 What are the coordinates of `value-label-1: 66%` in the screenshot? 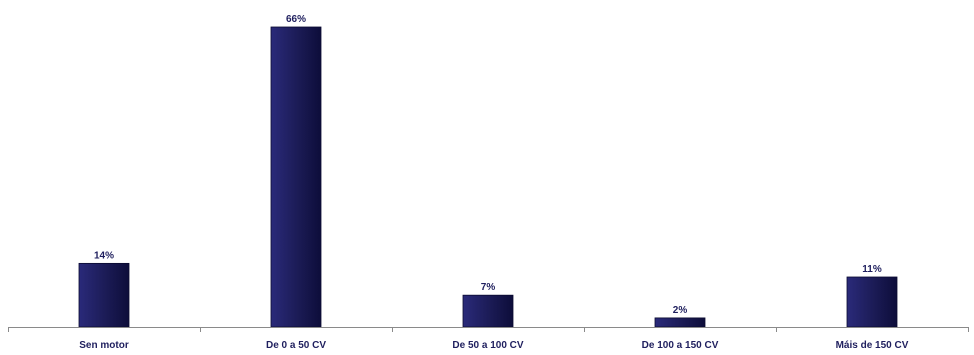 It's located at (296, 19).